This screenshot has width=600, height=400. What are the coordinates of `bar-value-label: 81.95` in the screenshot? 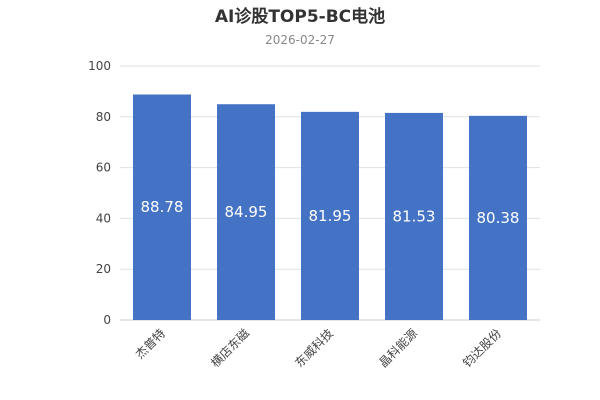 It's located at (330, 216).